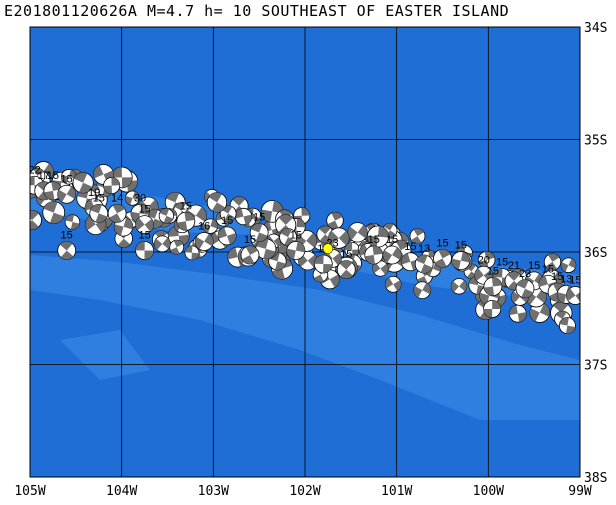  I want to click on mechanism-depth-label: 19, so click(94, 193).